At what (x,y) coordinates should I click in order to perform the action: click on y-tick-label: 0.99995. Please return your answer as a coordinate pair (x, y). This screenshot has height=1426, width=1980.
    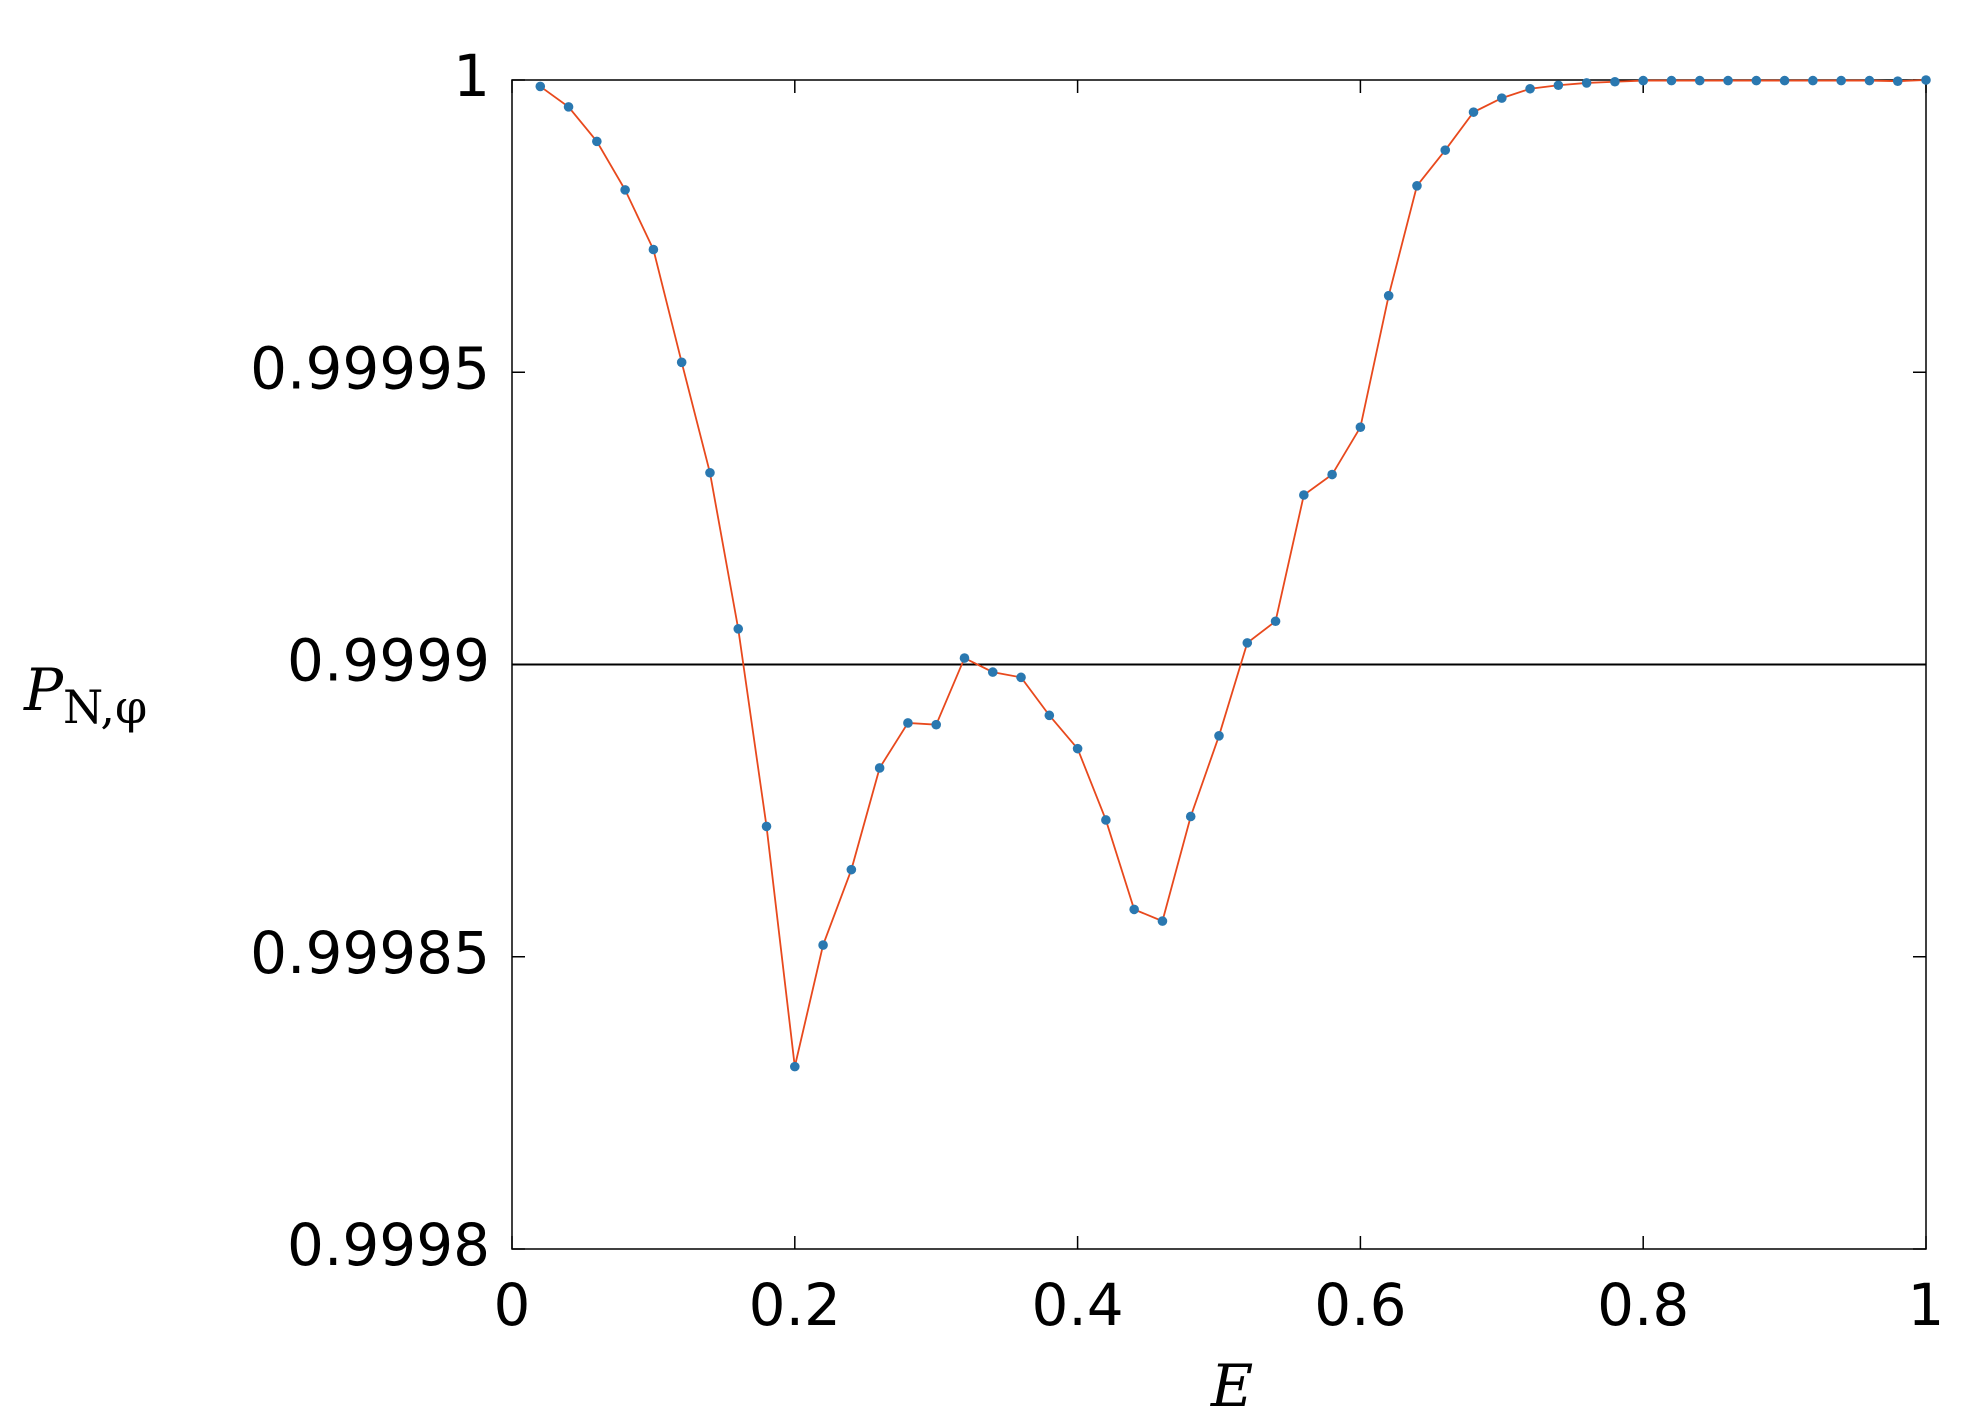
    Looking at the image, I should click on (370, 368).